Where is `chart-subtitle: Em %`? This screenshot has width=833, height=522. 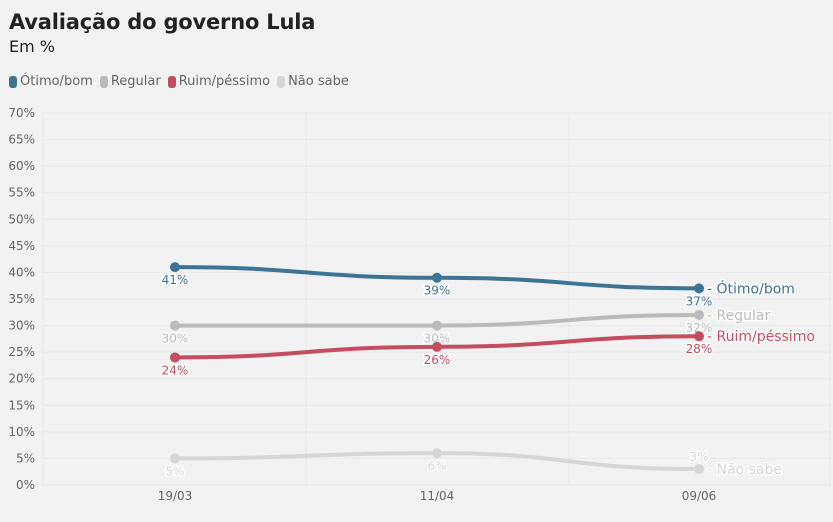 chart-subtitle: Em % is located at coordinates (32, 46).